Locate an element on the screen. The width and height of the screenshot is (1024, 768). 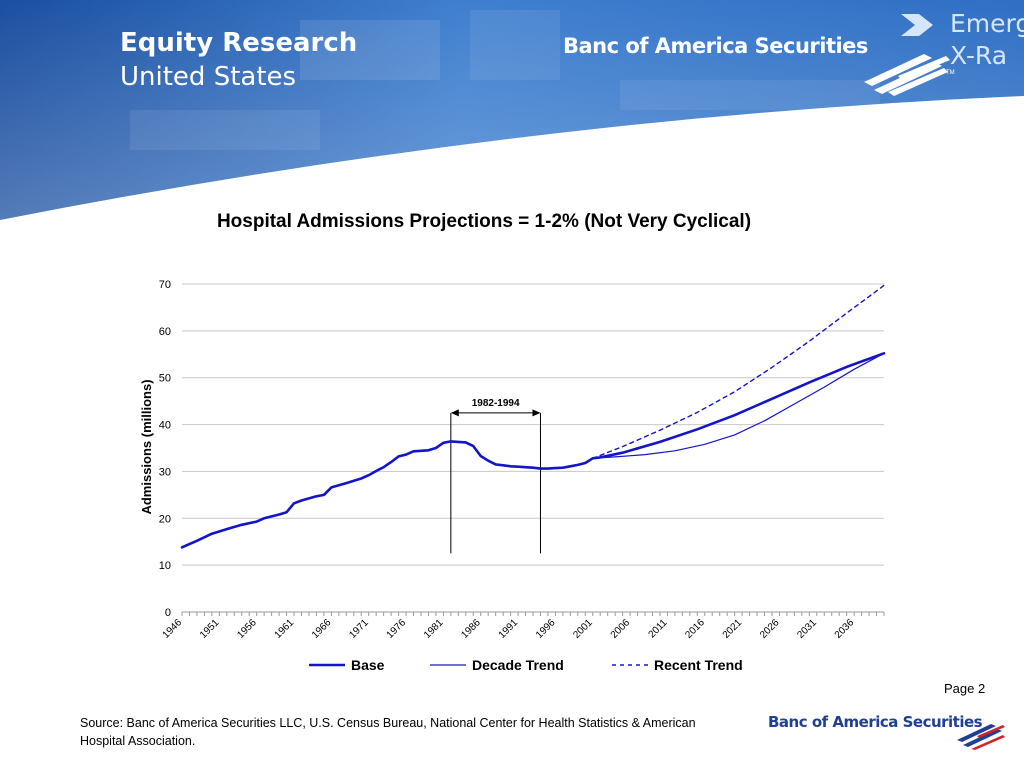
series-line-recent-trend is located at coordinates (738, 371).